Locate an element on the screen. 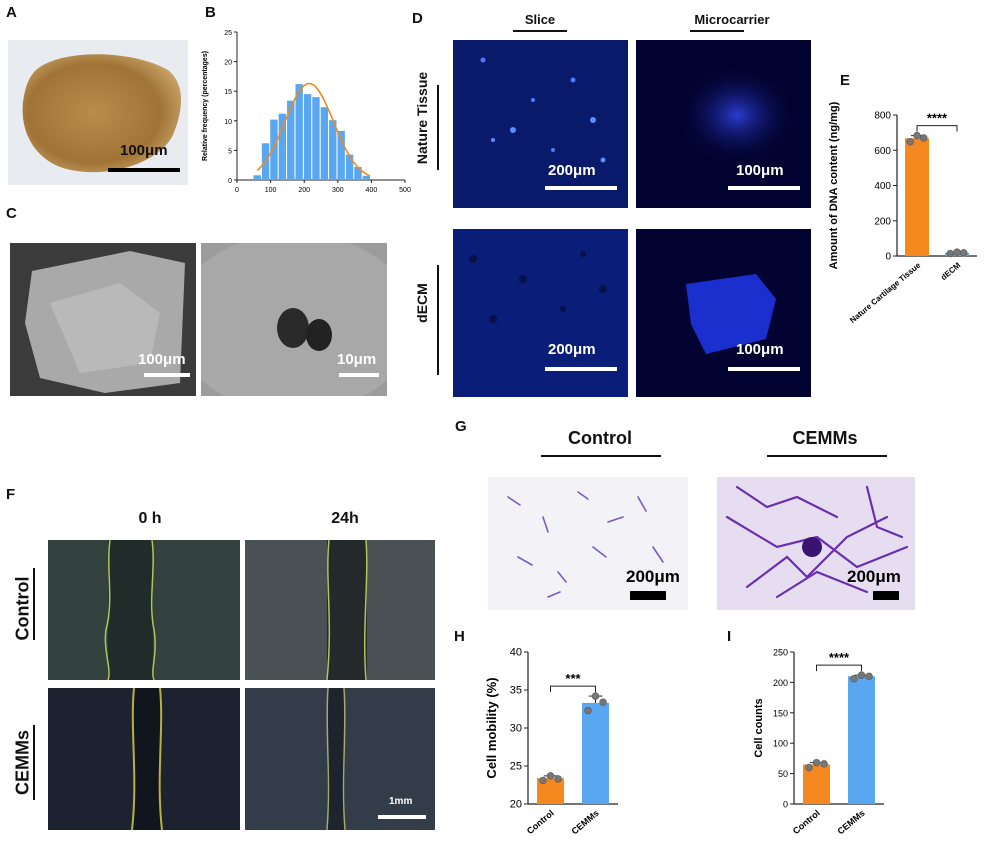 This screenshot has height=854, width=1000. x-tick-label: 400 is located at coordinates (372, 190).